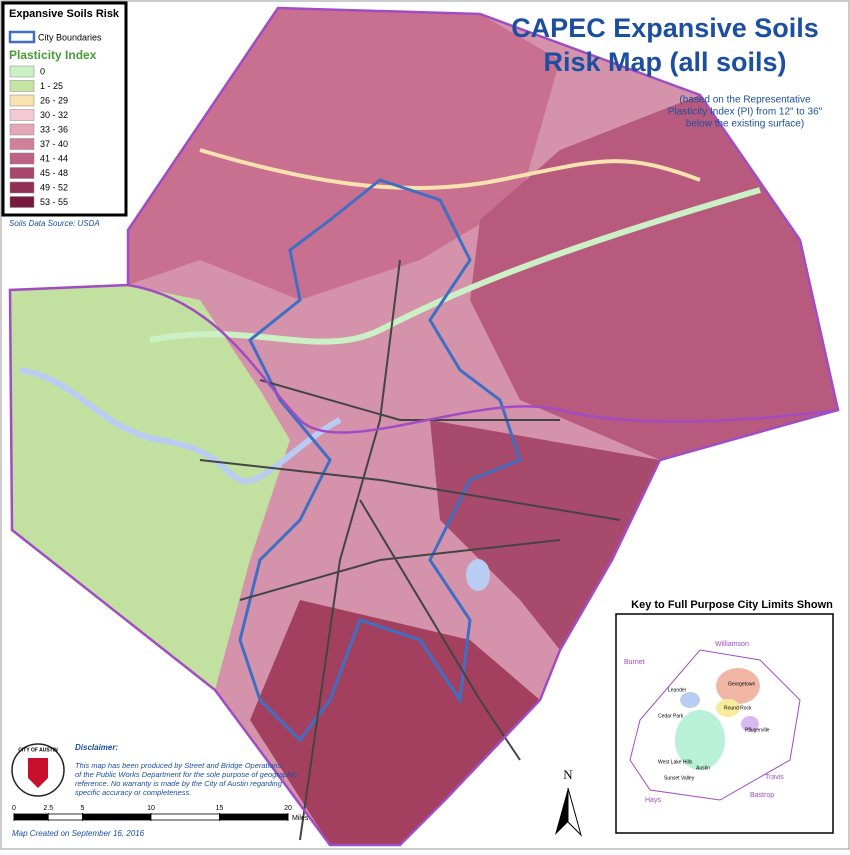  I want to click on disclaimer-heading: Disclaimer:, so click(96, 747).